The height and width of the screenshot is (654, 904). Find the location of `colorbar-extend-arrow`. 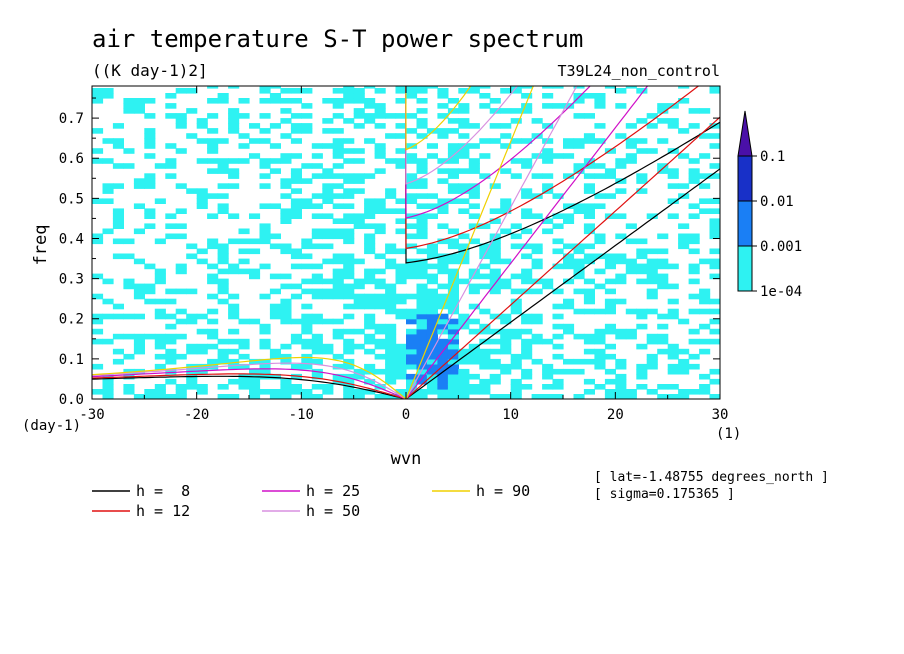

colorbar-extend-arrow is located at coordinates (745, 133).